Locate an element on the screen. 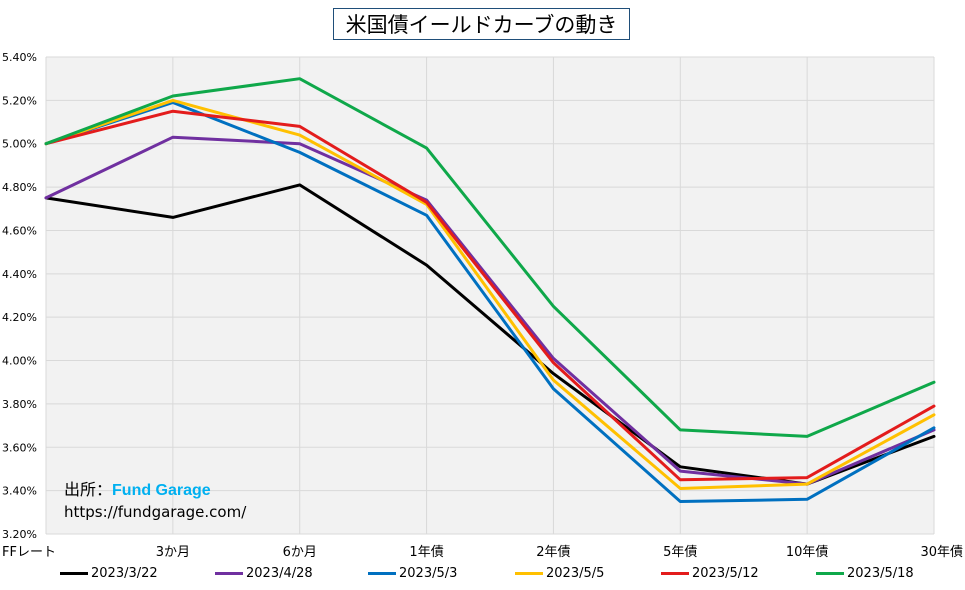 Image resolution: width=965 pixels, height=590 pixels. y-tick-label: 5.40% is located at coordinates (19, 57).